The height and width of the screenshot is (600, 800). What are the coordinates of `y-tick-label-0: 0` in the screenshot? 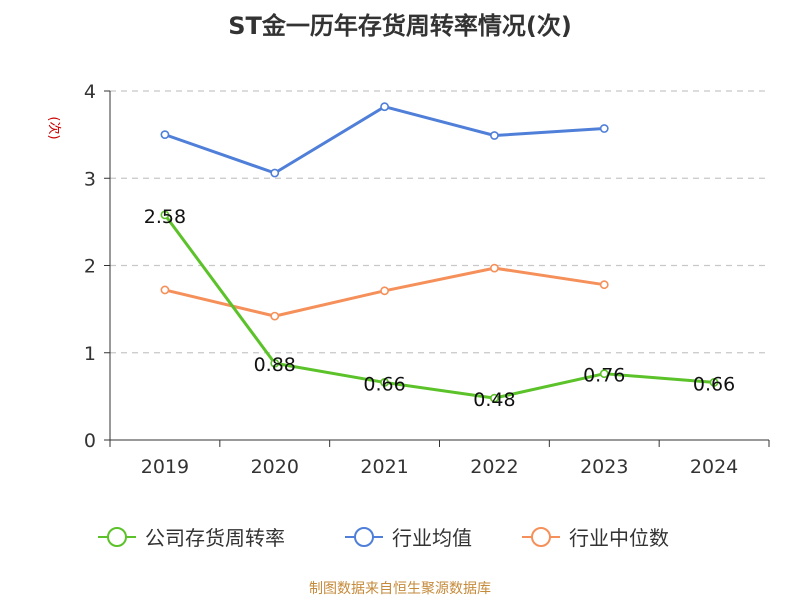 It's located at (90, 441).